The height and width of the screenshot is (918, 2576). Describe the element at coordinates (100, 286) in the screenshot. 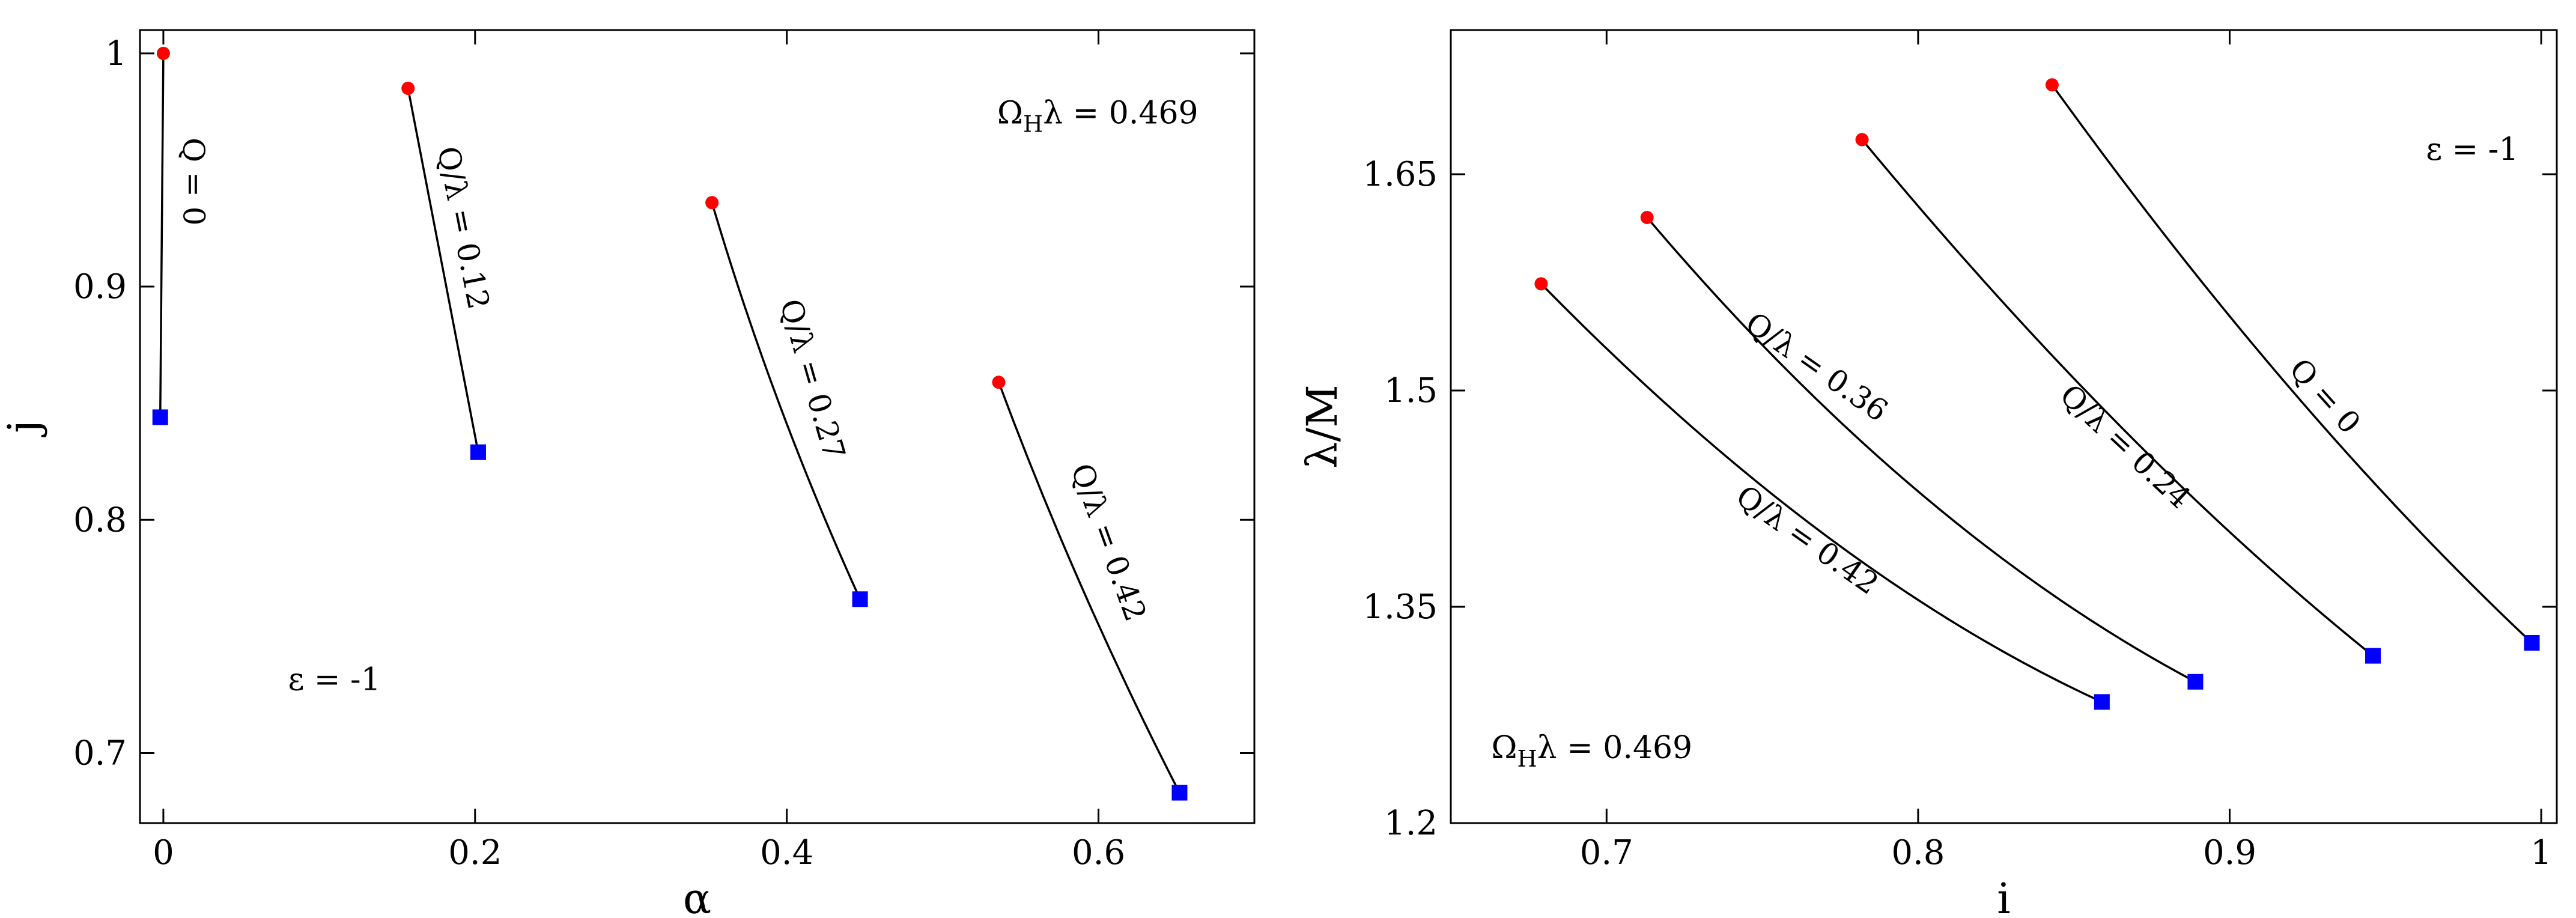

I see `y-tick-label: 0.9` at that location.